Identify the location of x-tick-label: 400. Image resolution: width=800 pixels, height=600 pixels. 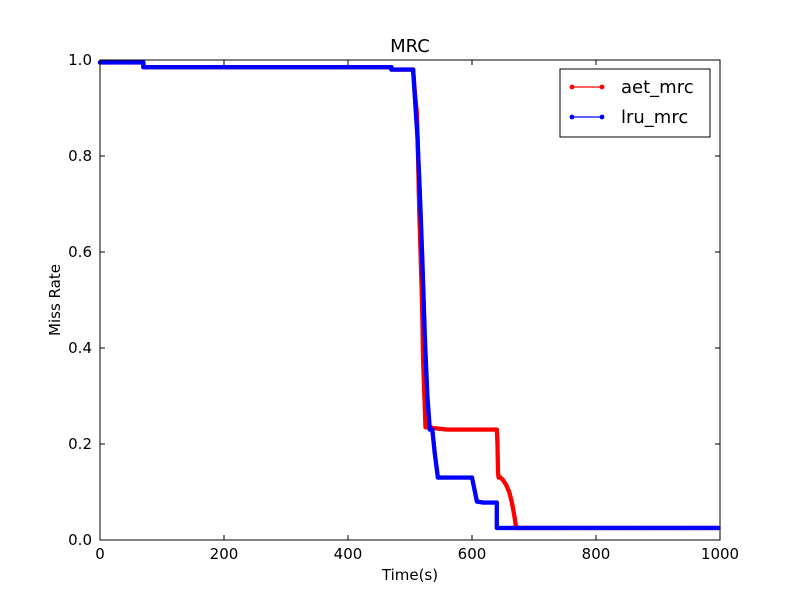
(348, 554).